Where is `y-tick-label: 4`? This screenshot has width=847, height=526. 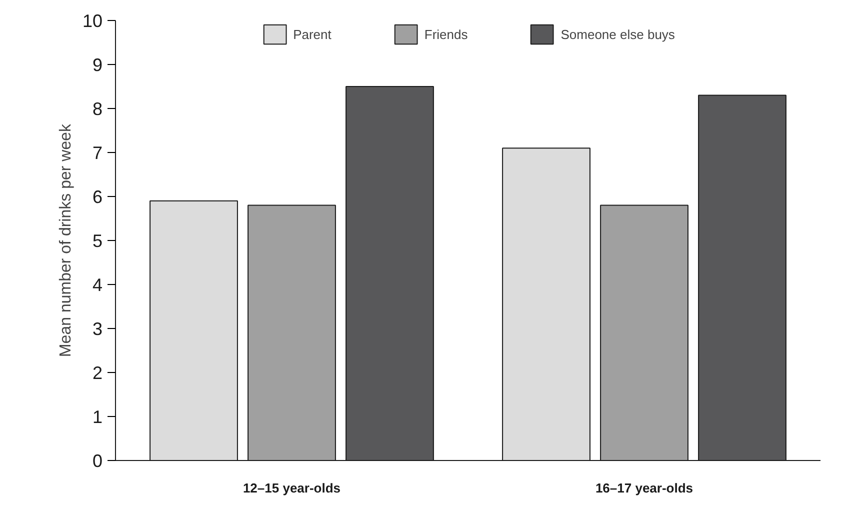
y-tick-label: 4 is located at coordinates (97, 285).